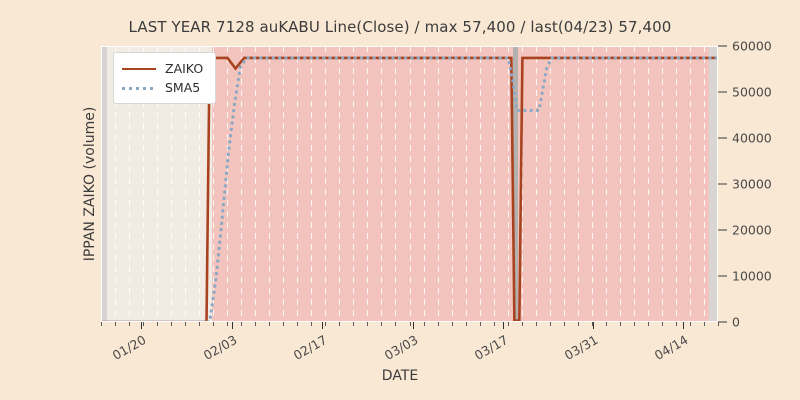 The height and width of the screenshot is (400, 800). Describe the element at coordinates (745, 46) in the screenshot. I see `y-axis-tick-label: 60000` at that location.